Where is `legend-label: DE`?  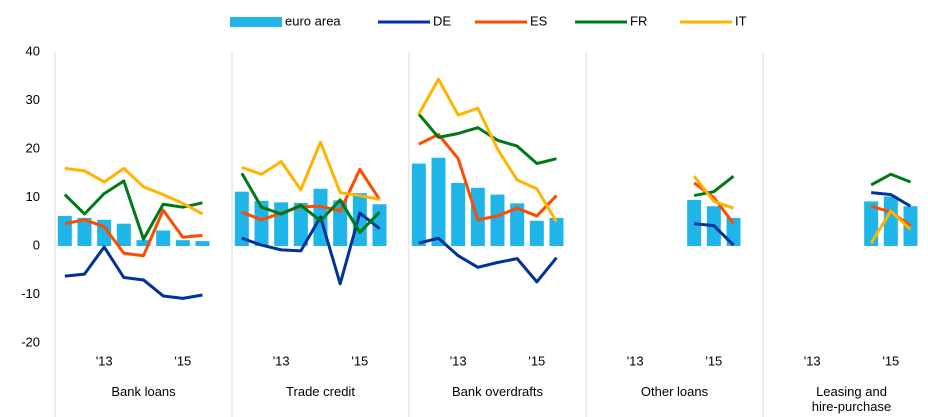
legend-label: DE is located at coordinates (442, 20).